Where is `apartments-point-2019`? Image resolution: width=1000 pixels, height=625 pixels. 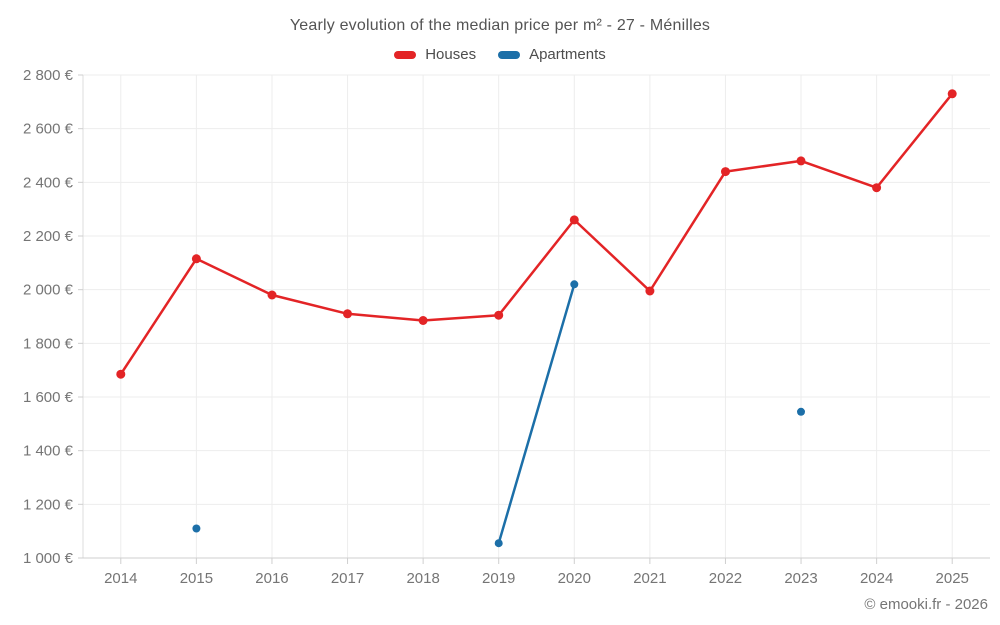 apartments-point-2019 is located at coordinates (498, 543).